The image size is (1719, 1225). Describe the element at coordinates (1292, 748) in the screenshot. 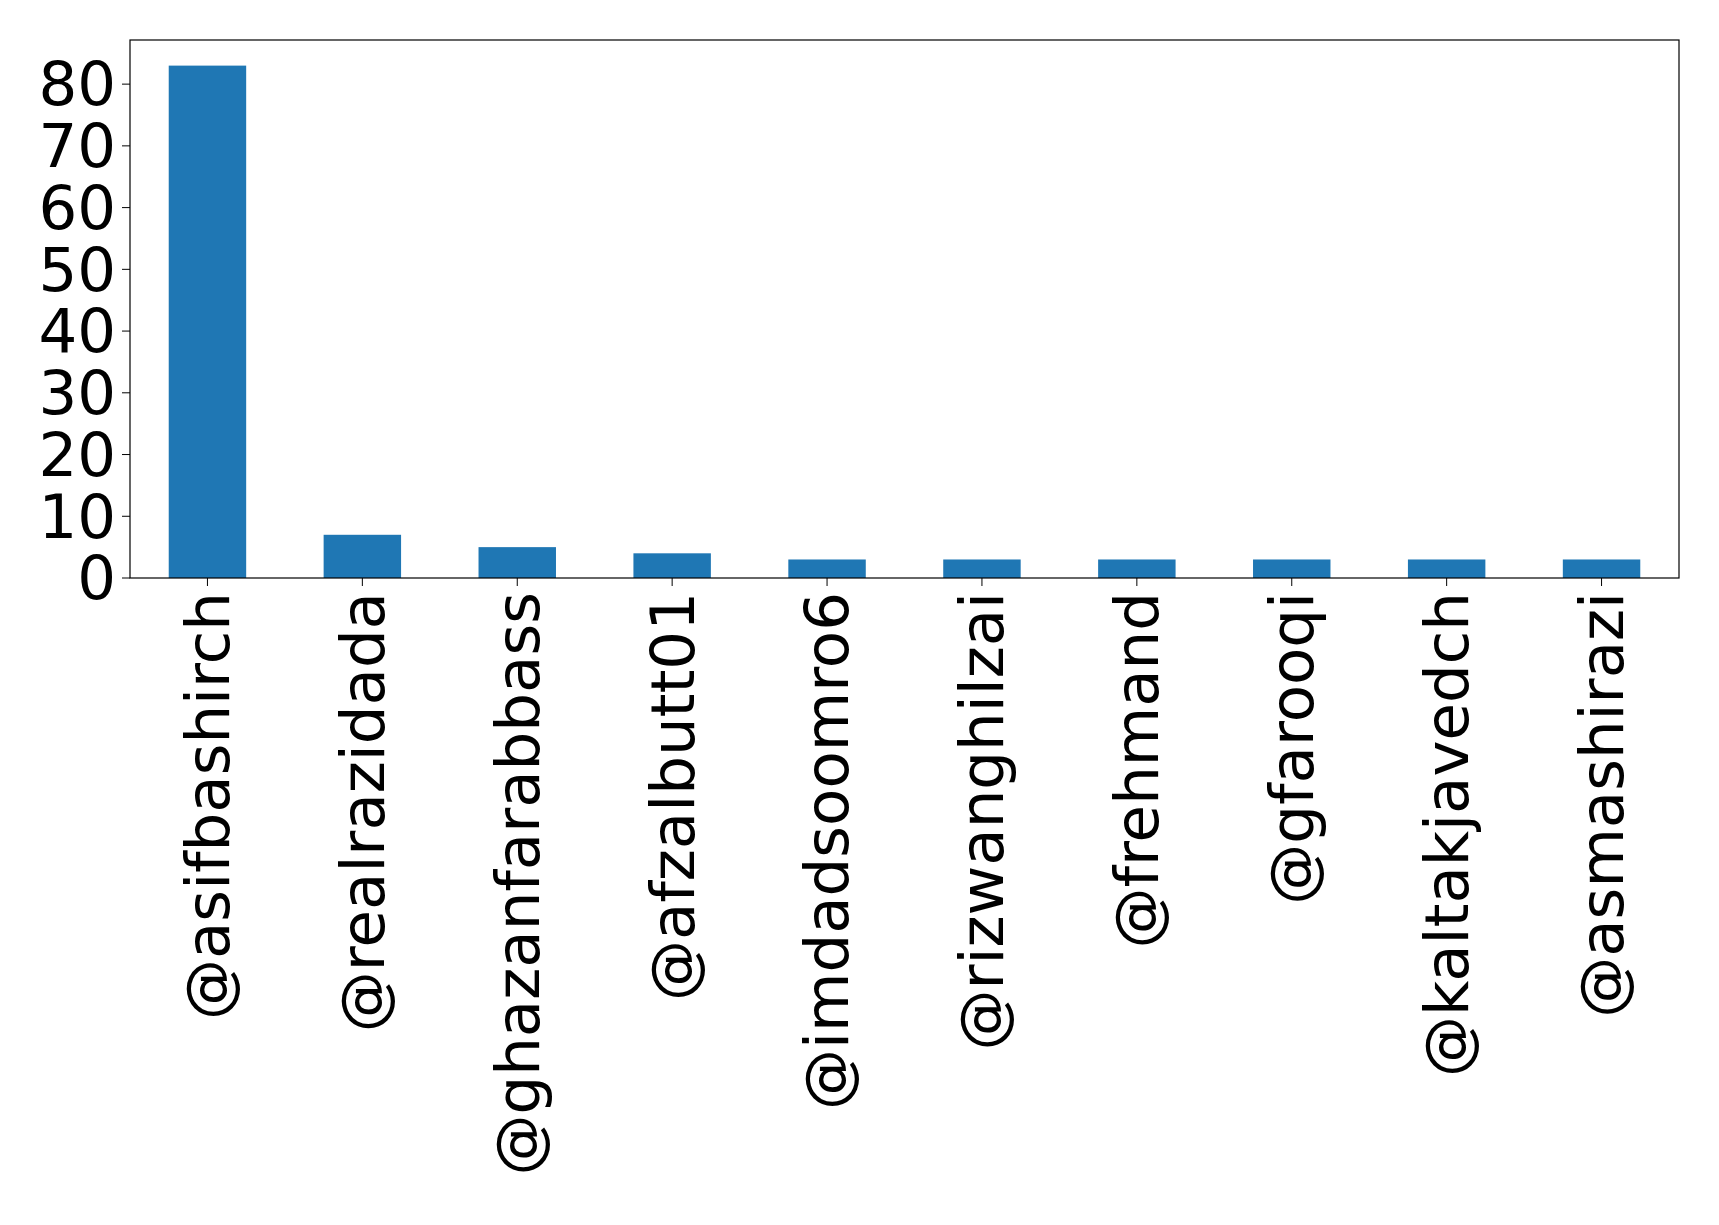

I see `x-tick-label: @gfarooqi` at that location.